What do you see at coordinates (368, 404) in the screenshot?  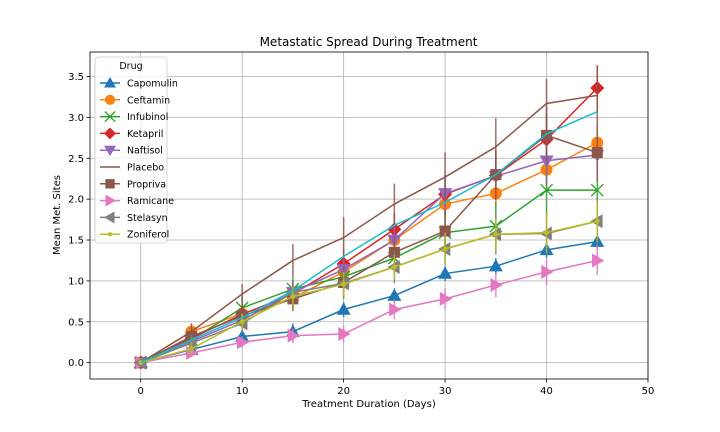 I see `x-axis-label: Treatment Duration (Days)` at bounding box center [368, 404].